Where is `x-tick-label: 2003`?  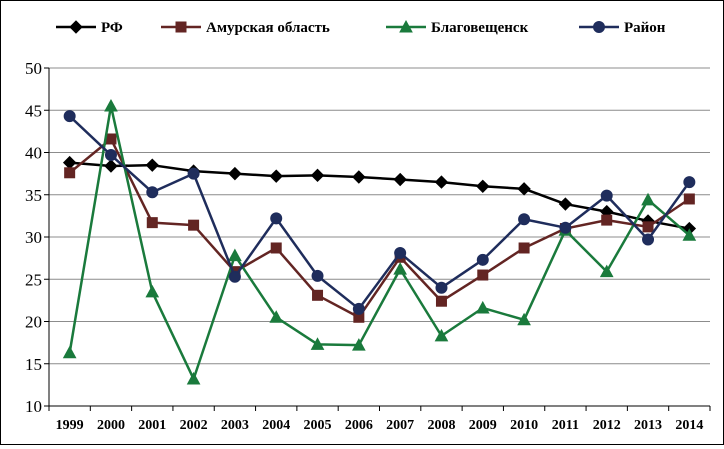 x-tick-label: 2003 is located at coordinates (235, 425).